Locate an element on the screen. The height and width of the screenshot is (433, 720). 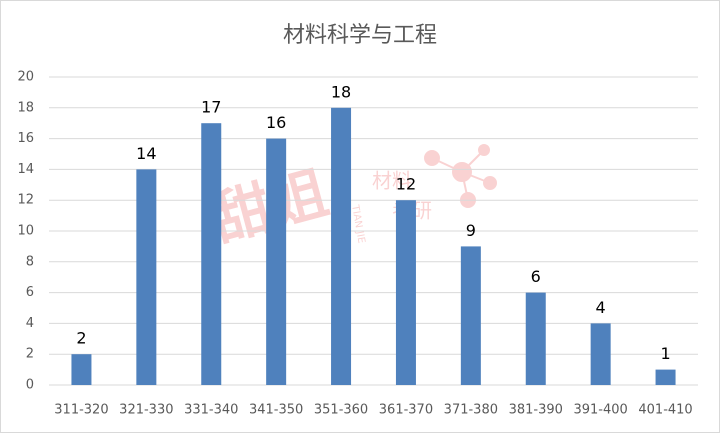
x-tick-label: 381-390 is located at coordinates (536, 410).